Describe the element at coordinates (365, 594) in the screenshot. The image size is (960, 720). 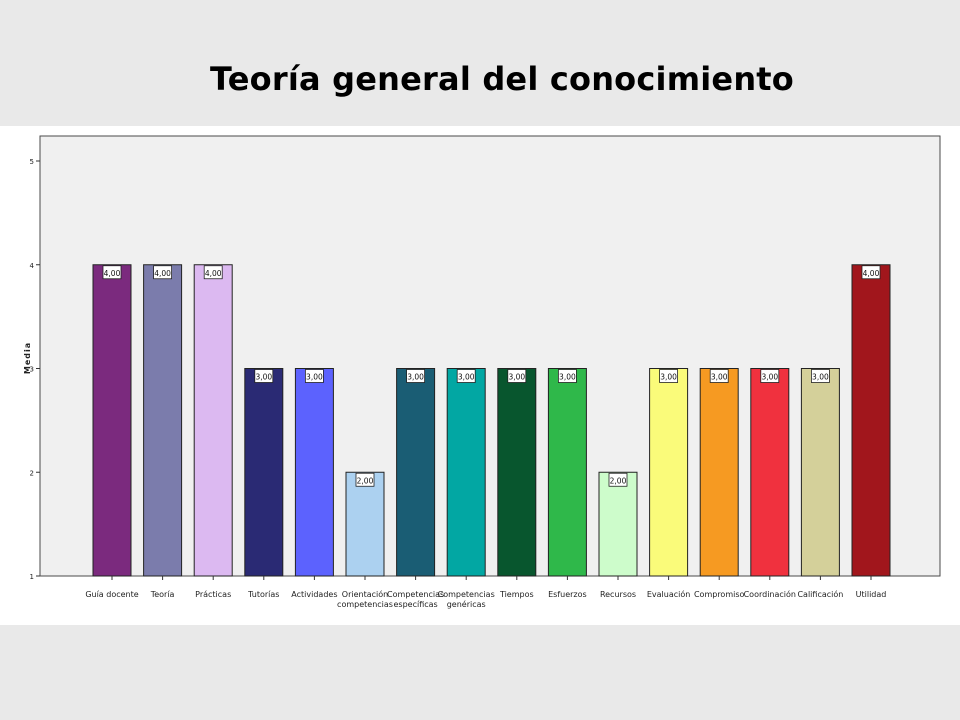
I see `x-tick-label: Orientación` at that location.